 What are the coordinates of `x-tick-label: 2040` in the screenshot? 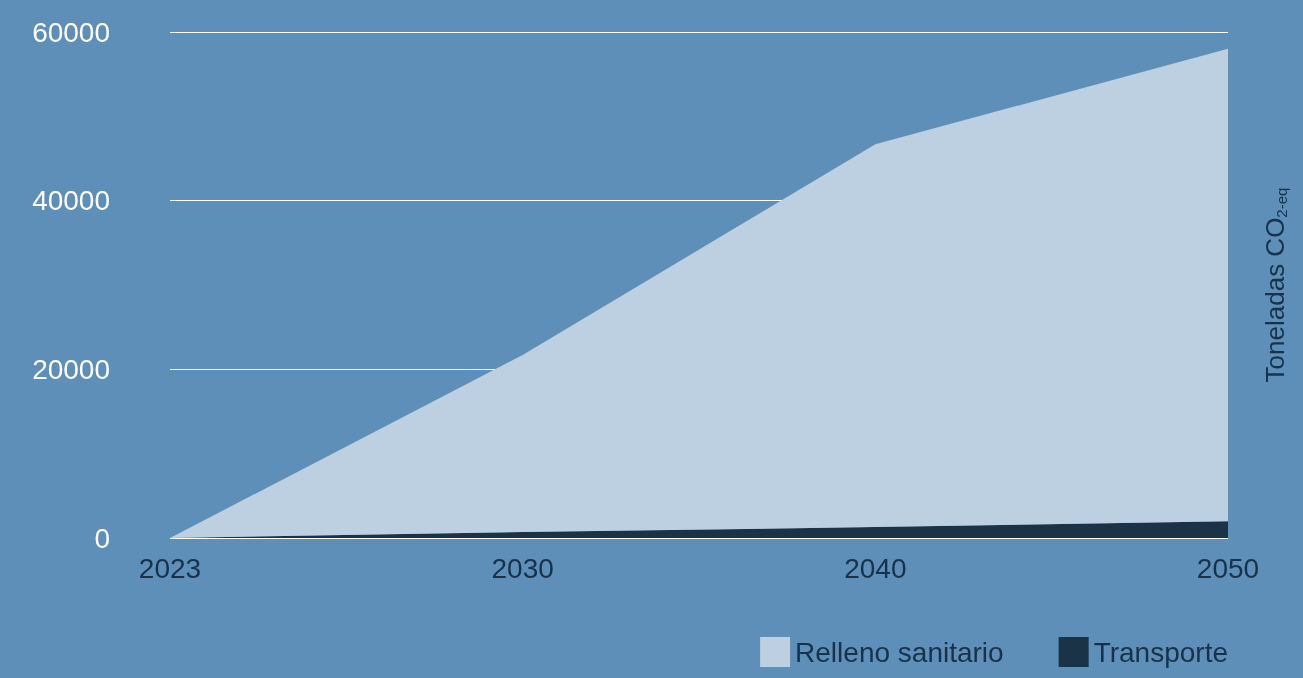 It's located at (875, 568).